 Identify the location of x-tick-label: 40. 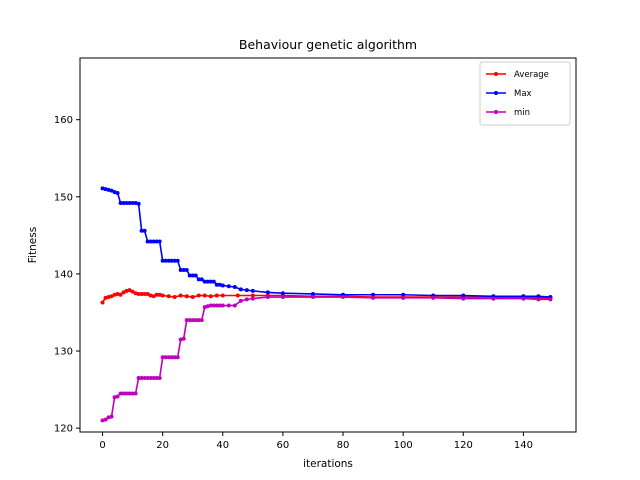
(222, 445).